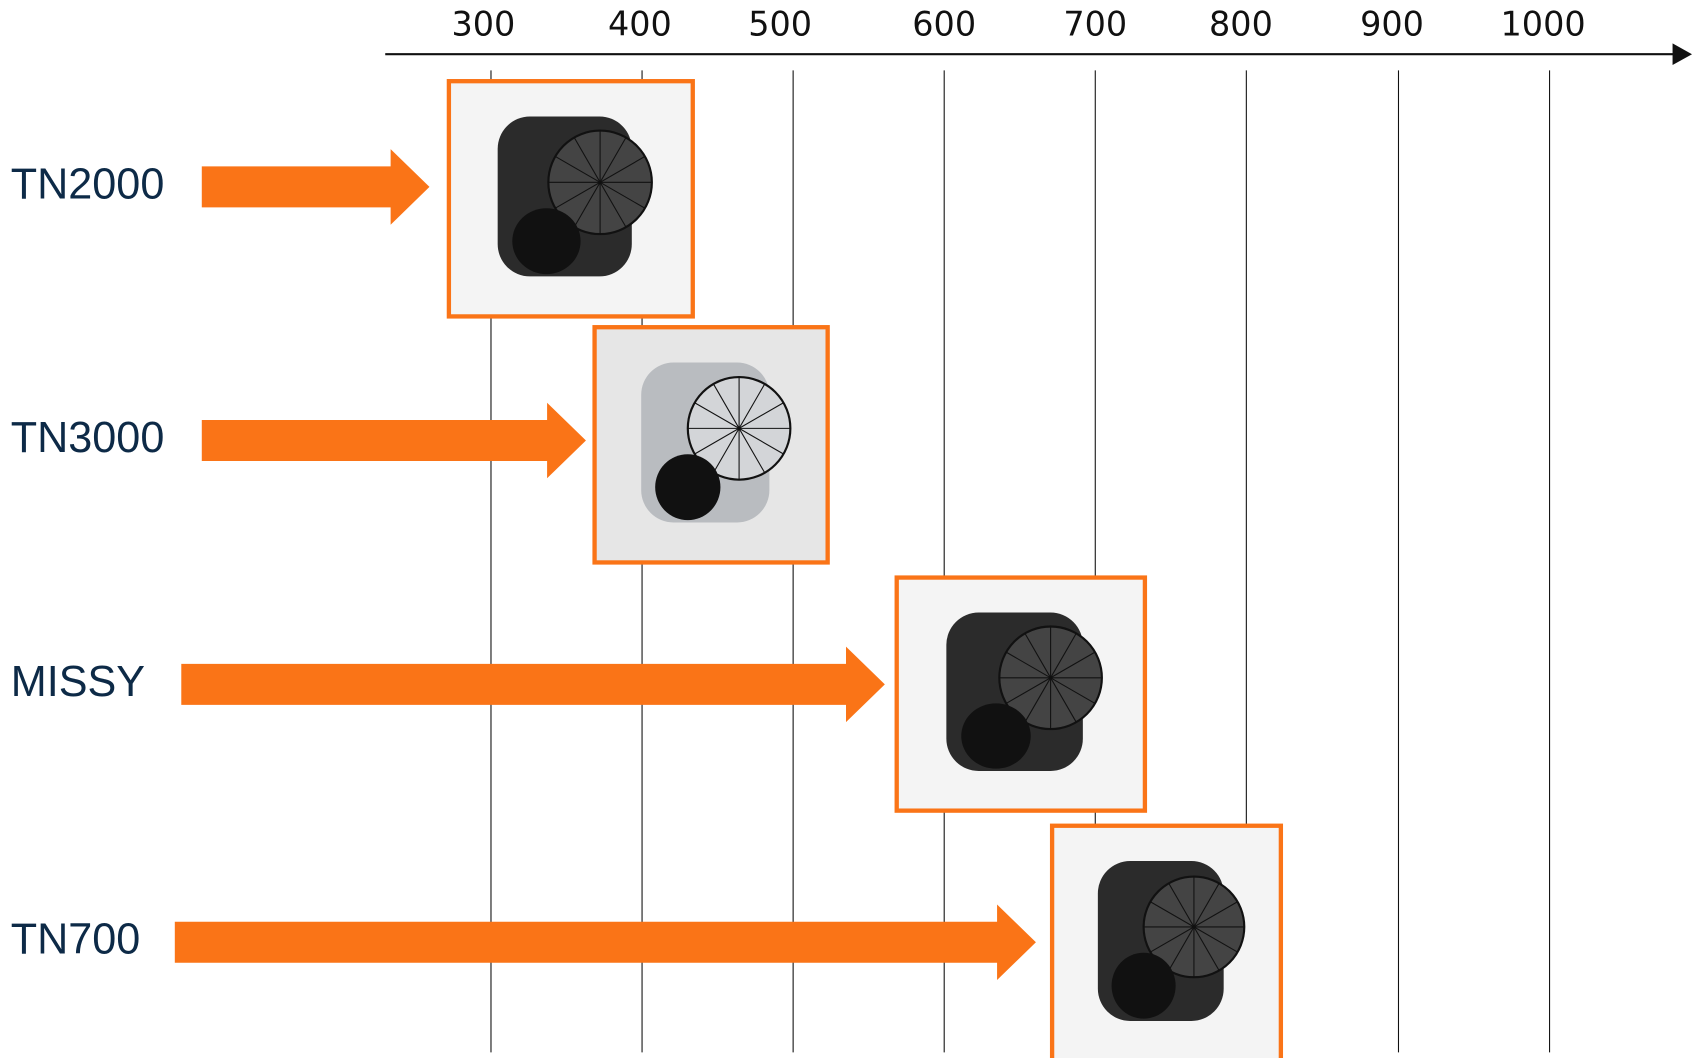  Describe the element at coordinates (76, 940) in the screenshot. I see `row-label: TN700` at that location.